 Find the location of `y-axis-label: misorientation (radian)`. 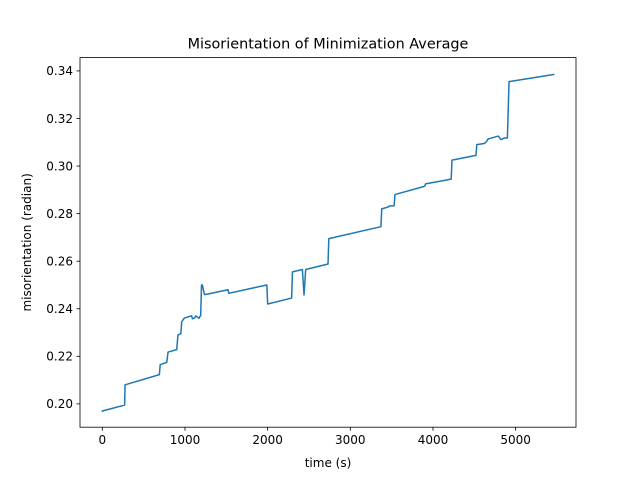

y-axis-label: misorientation (radian) is located at coordinates (27, 242).